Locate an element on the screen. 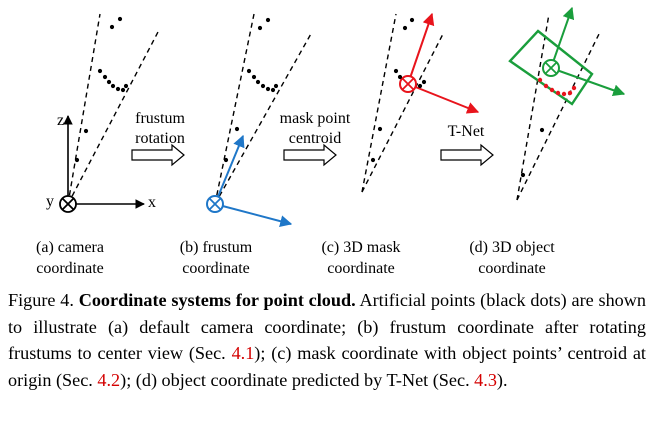  panel-a-label: (a) camera coordinate is located at coordinates (70, 258).